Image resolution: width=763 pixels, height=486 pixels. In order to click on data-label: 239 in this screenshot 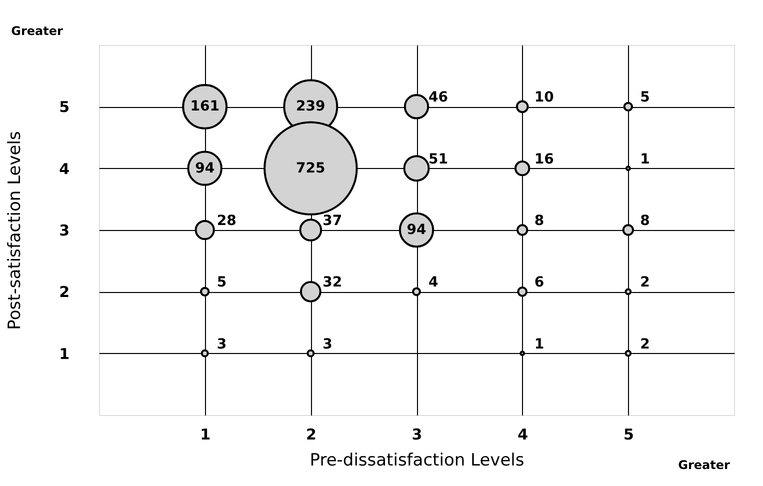, I will do `click(311, 106)`.